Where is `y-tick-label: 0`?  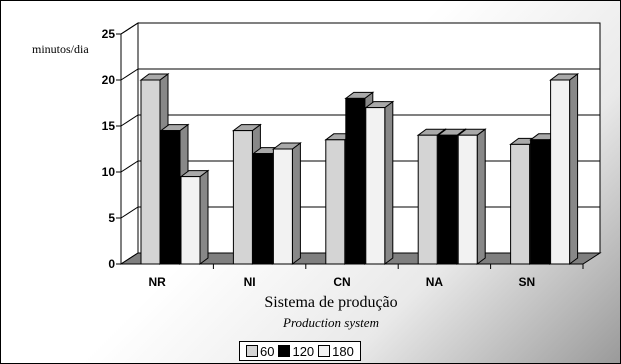
y-tick-label: 0 is located at coordinates (111, 264).